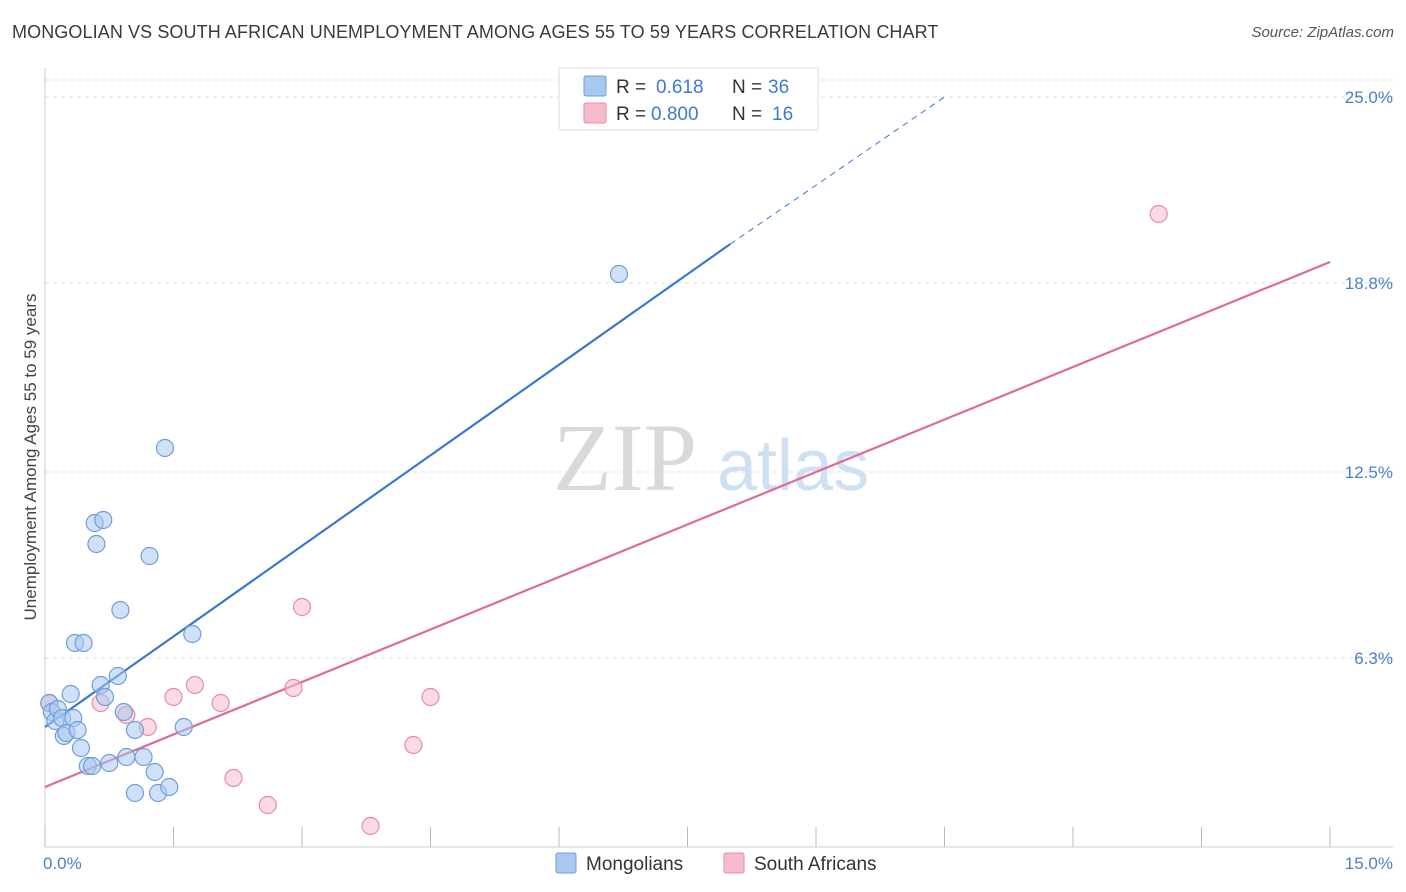 This screenshot has width=1406, height=892. I want to click on legend-r-label-south-africans: R =, so click(631, 114).